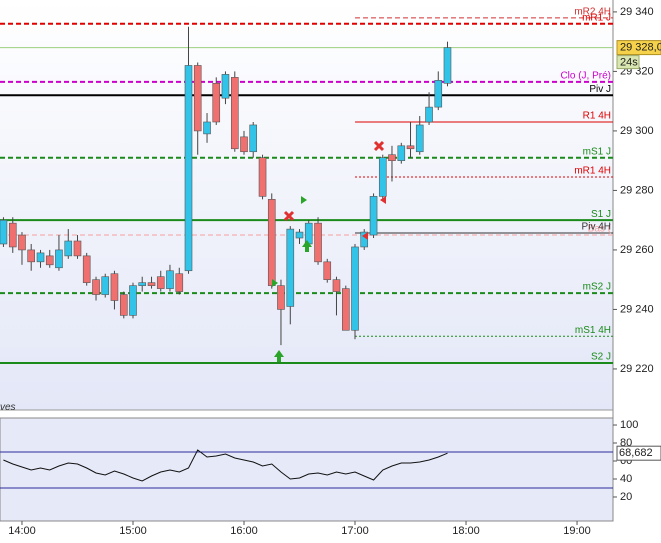  I want to click on level-label: Bas (, so click(600, 229).